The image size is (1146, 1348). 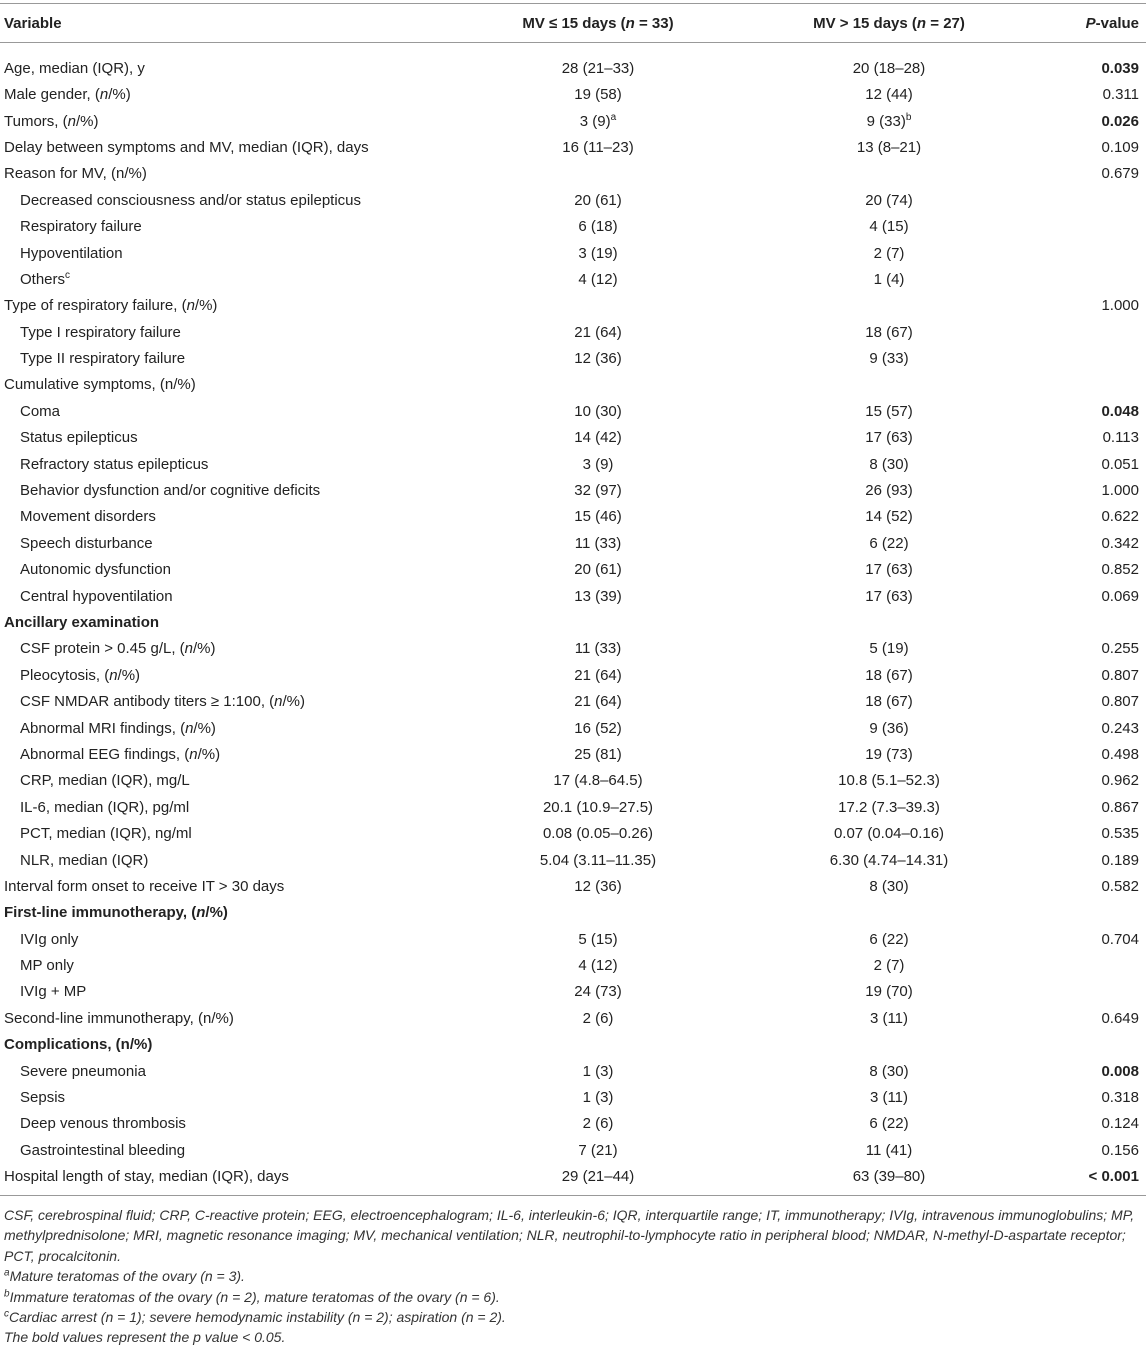 I want to click on cell: 6 (18), so click(x=598, y=226).